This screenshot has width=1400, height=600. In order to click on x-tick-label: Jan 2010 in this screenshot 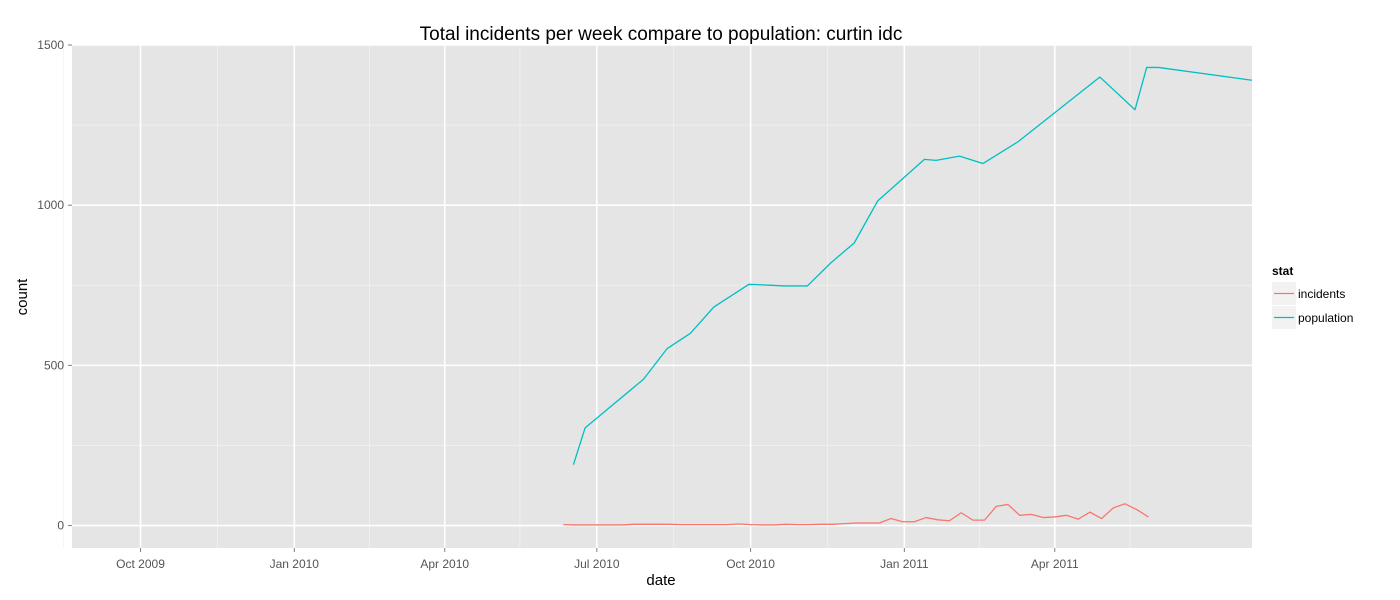, I will do `click(295, 564)`.